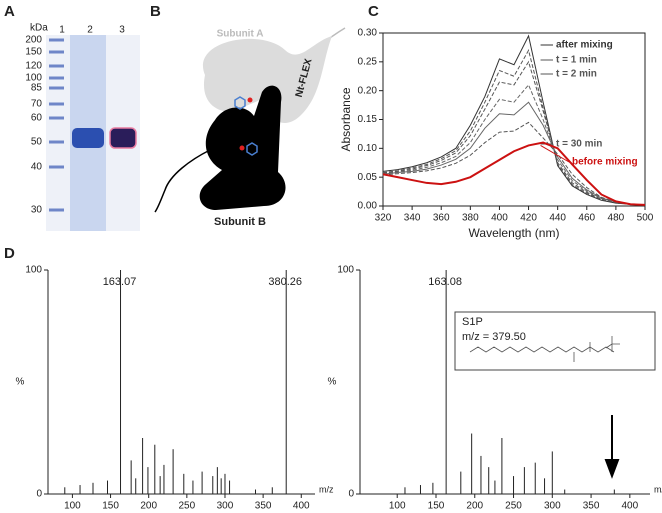 Image resolution: width=662 pixels, height=513 pixels. What do you see at coordinates (412, 218) in the screenshot?
I see `x-tick-label: 340` at bounding box center [412, 218].